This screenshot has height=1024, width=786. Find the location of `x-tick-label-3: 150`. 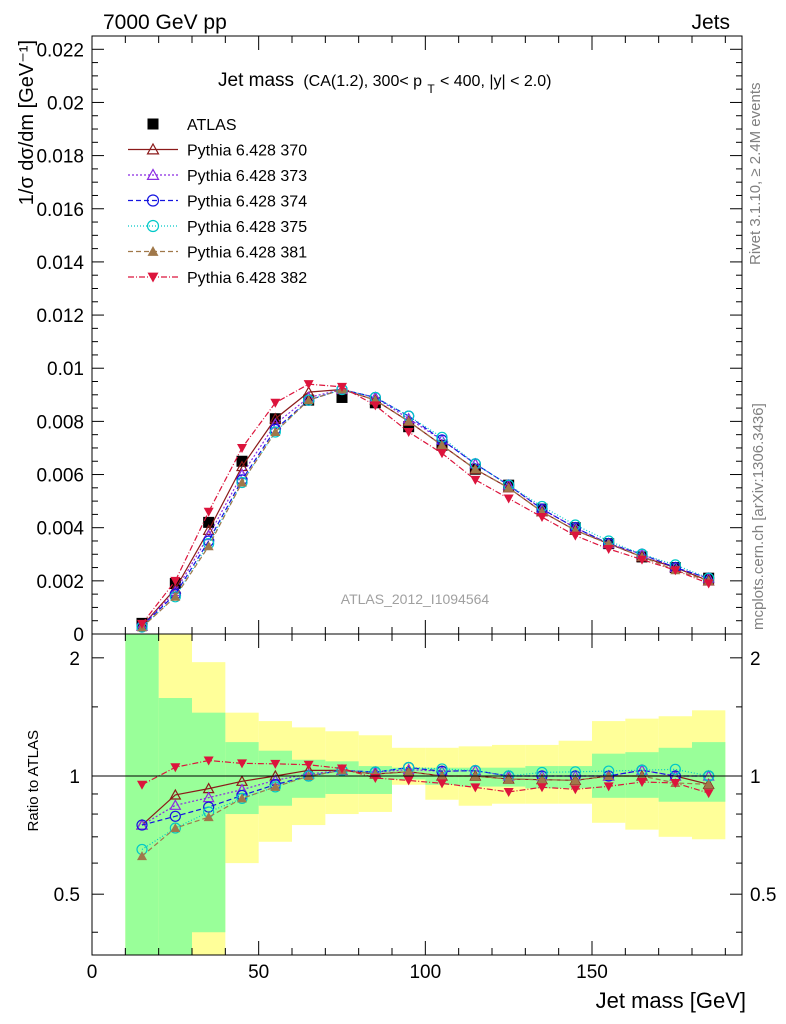

x-tick-label-3: 150 is located at coordinates (592, 972).